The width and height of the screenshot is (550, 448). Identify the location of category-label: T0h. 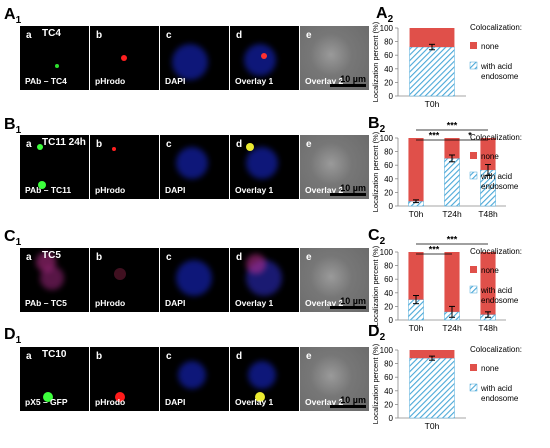
(432, 104).